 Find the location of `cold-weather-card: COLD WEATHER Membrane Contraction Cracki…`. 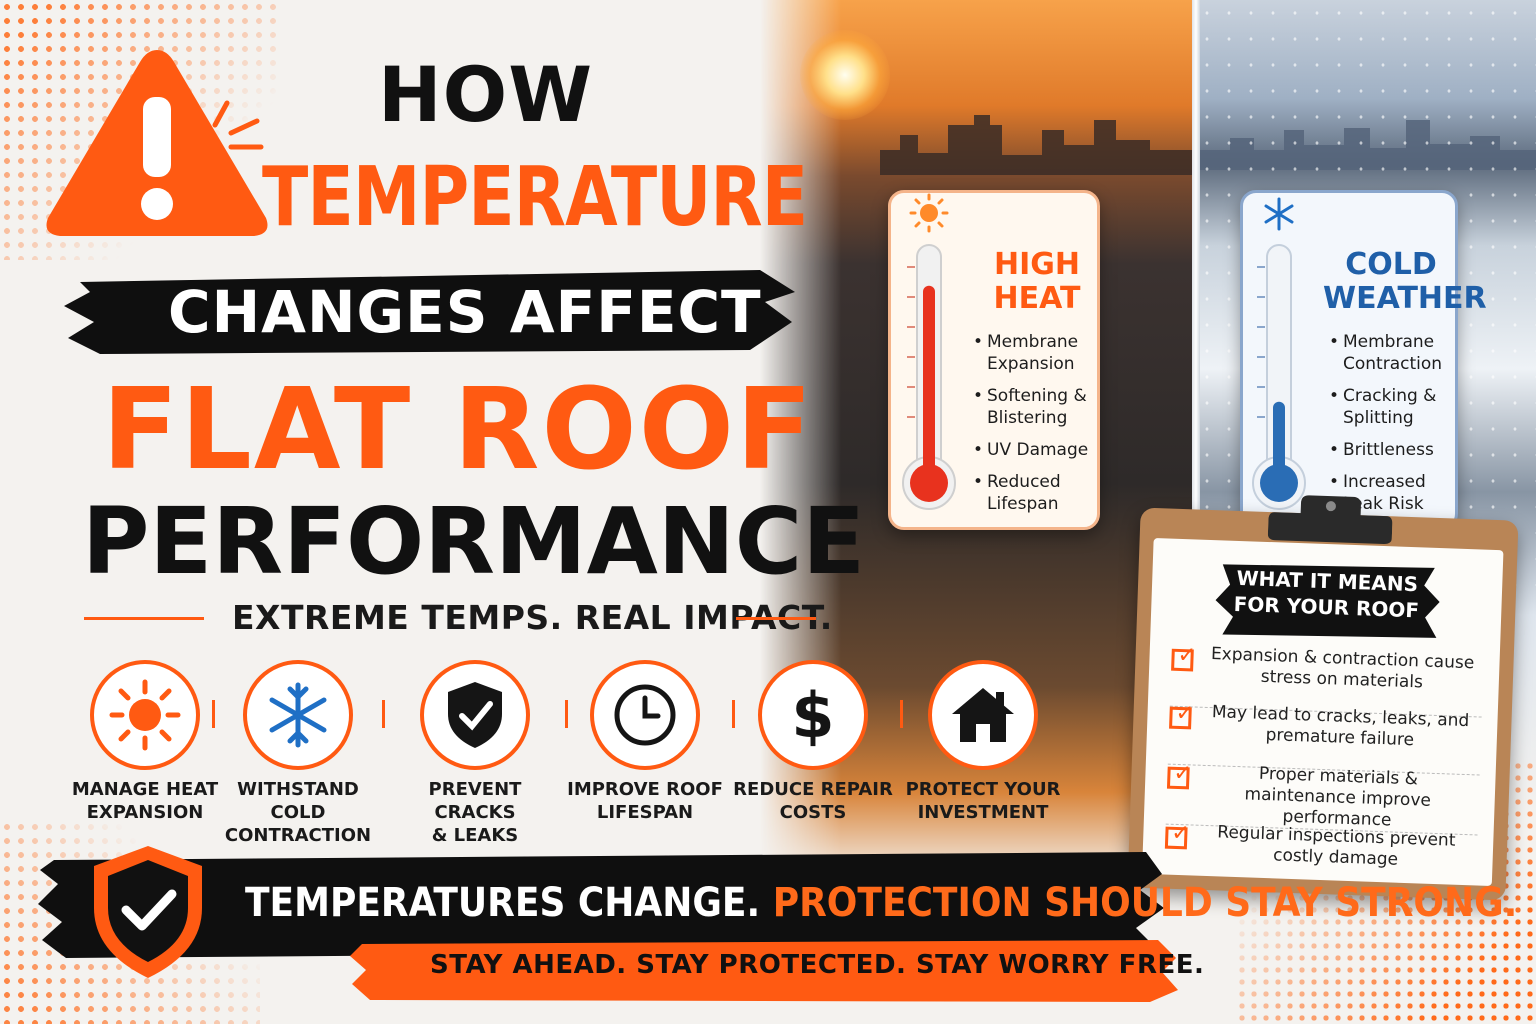

cold-weather-card: COLD WEATHER Membrane Contraction Cracki… is located at coordinates (1363, 360).